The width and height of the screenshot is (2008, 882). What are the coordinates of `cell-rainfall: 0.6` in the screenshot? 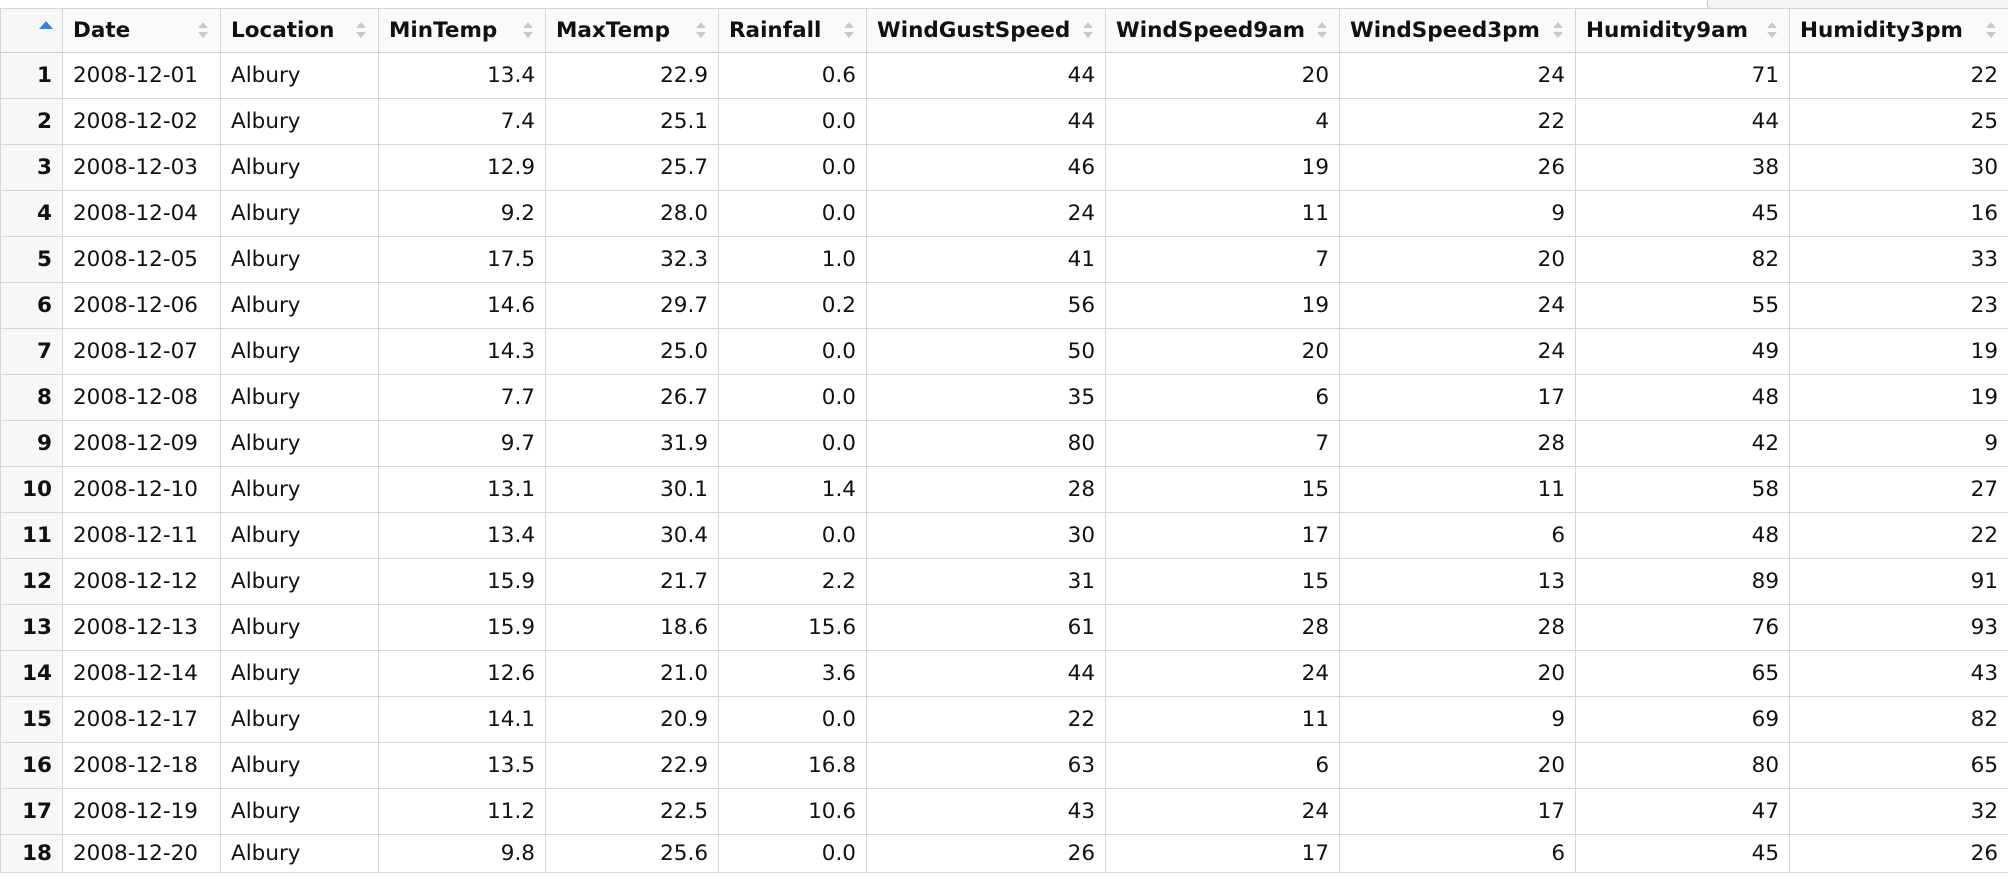 It's located at (792, 75).